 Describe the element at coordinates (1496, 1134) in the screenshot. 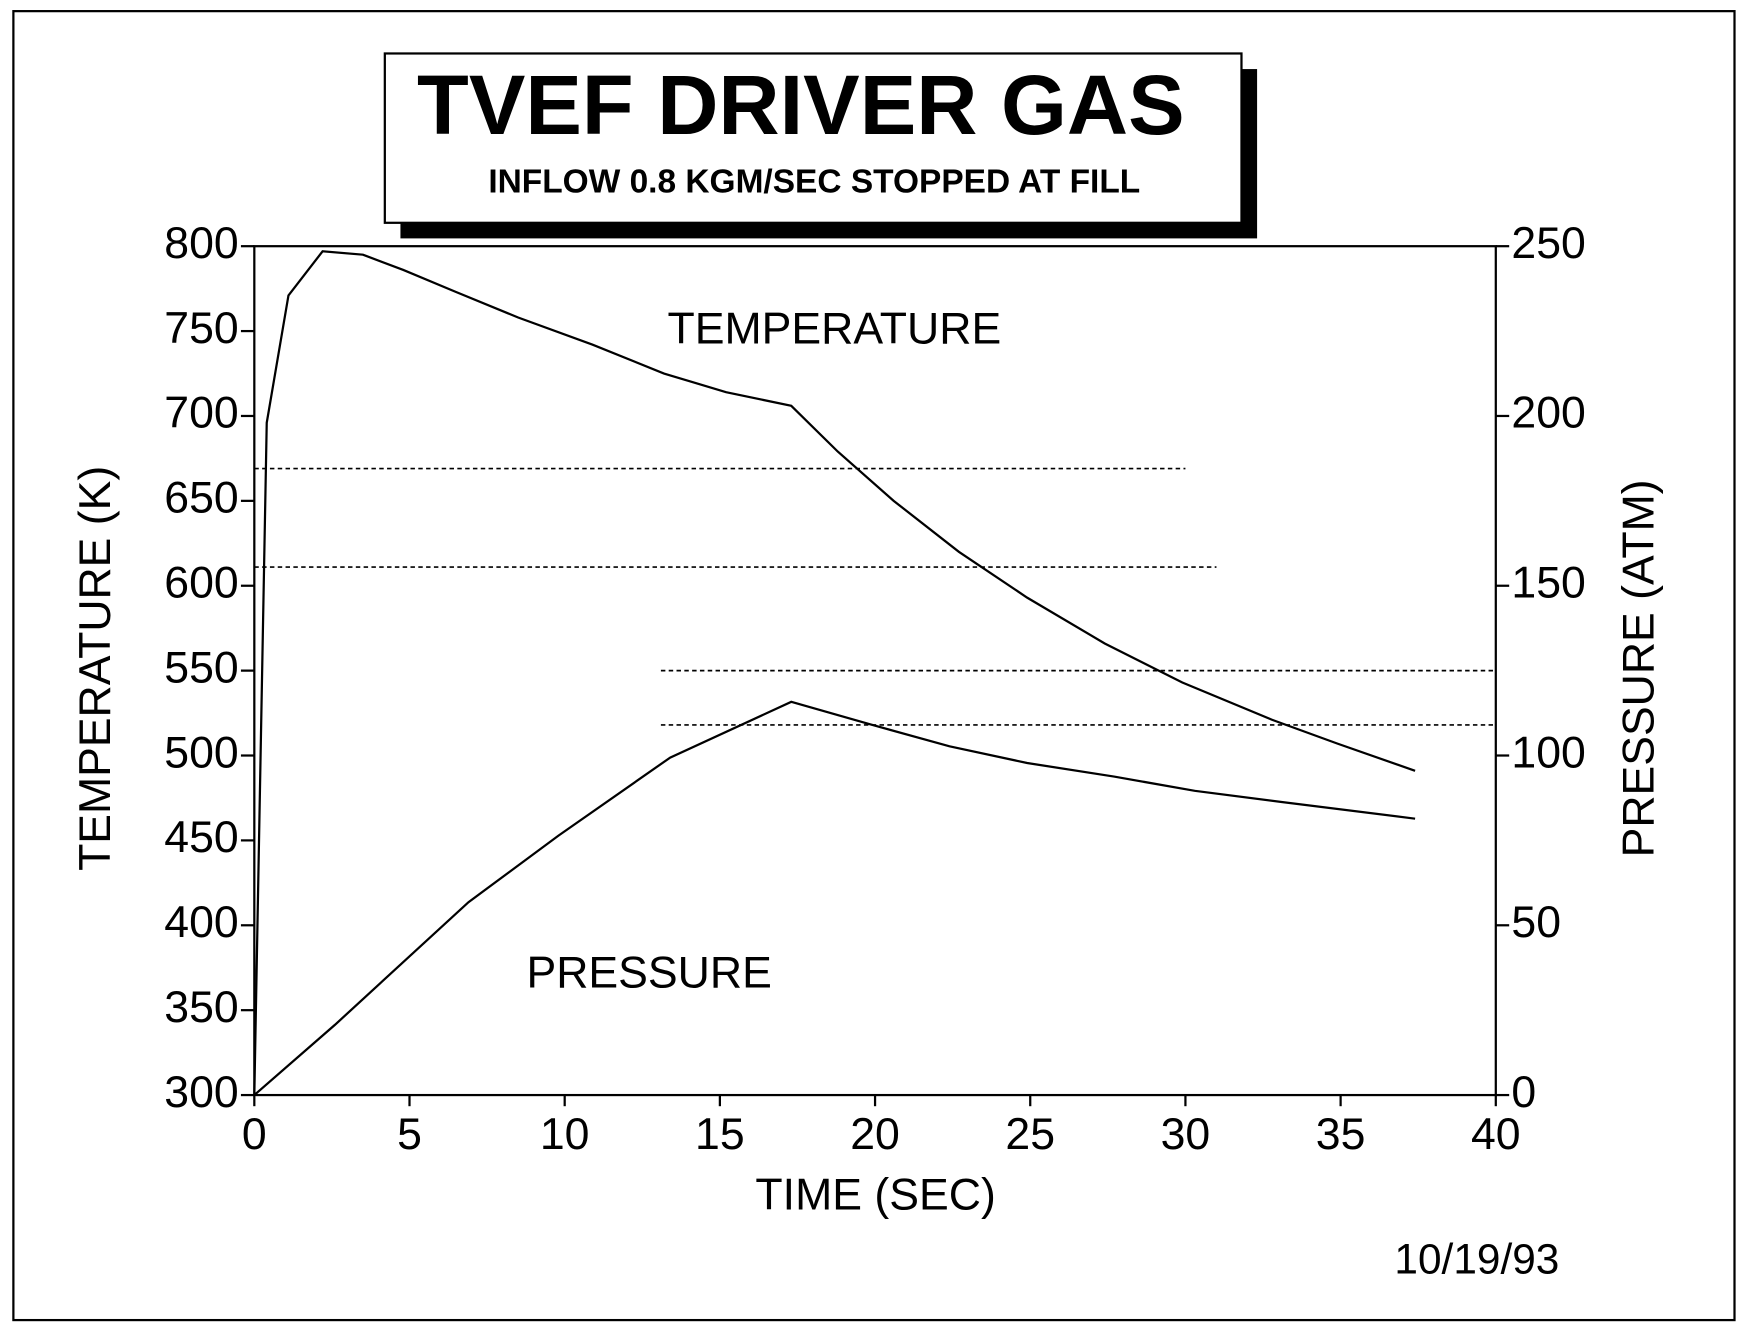

I see `x-tick-label: 40` at that location.